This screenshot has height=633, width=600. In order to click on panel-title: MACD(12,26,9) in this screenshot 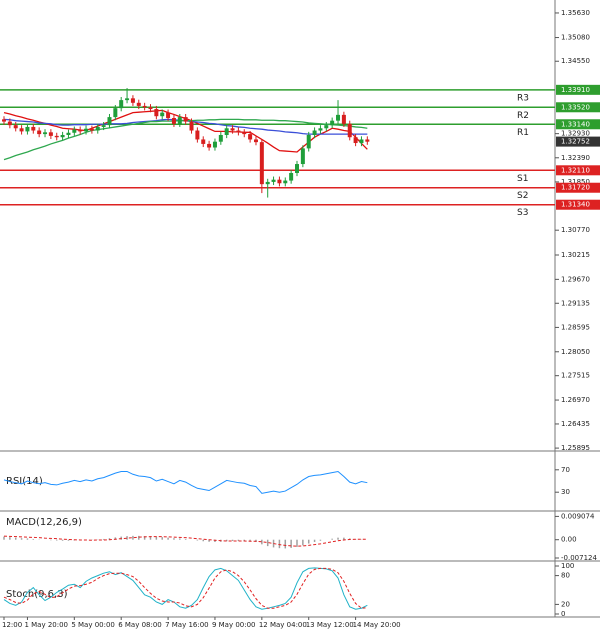, I will do `click(44, 522)`.